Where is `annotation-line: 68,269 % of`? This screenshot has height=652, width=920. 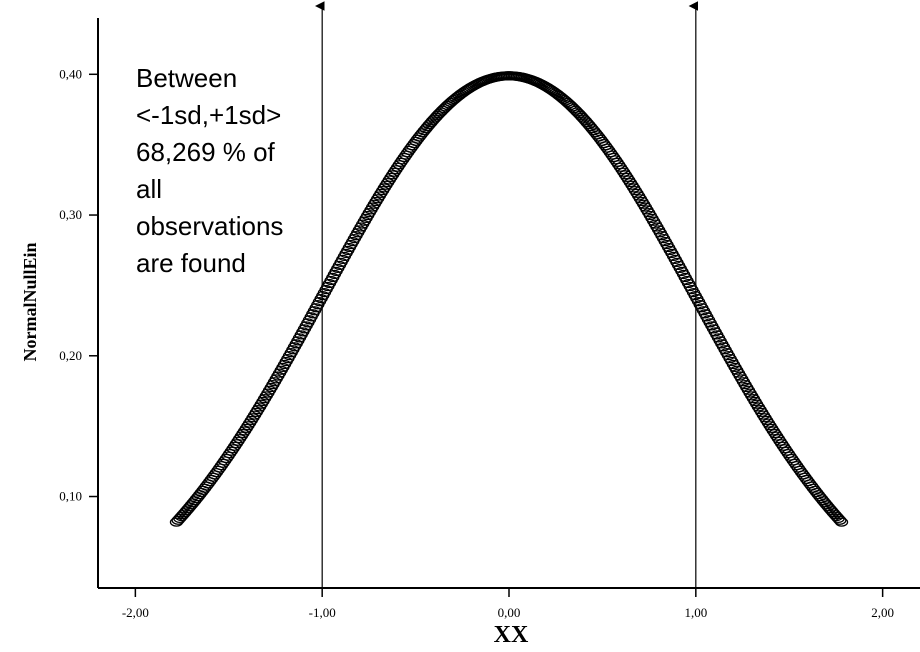
annotation-line: 68,269 % of is located at coordinates (206, 152).